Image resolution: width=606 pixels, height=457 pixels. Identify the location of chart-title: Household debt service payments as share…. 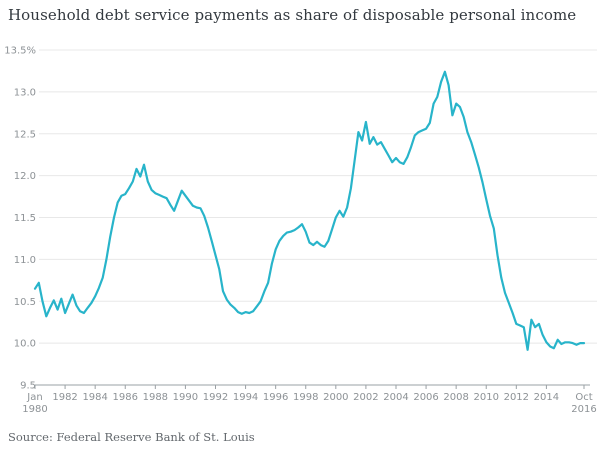
(292, 15).